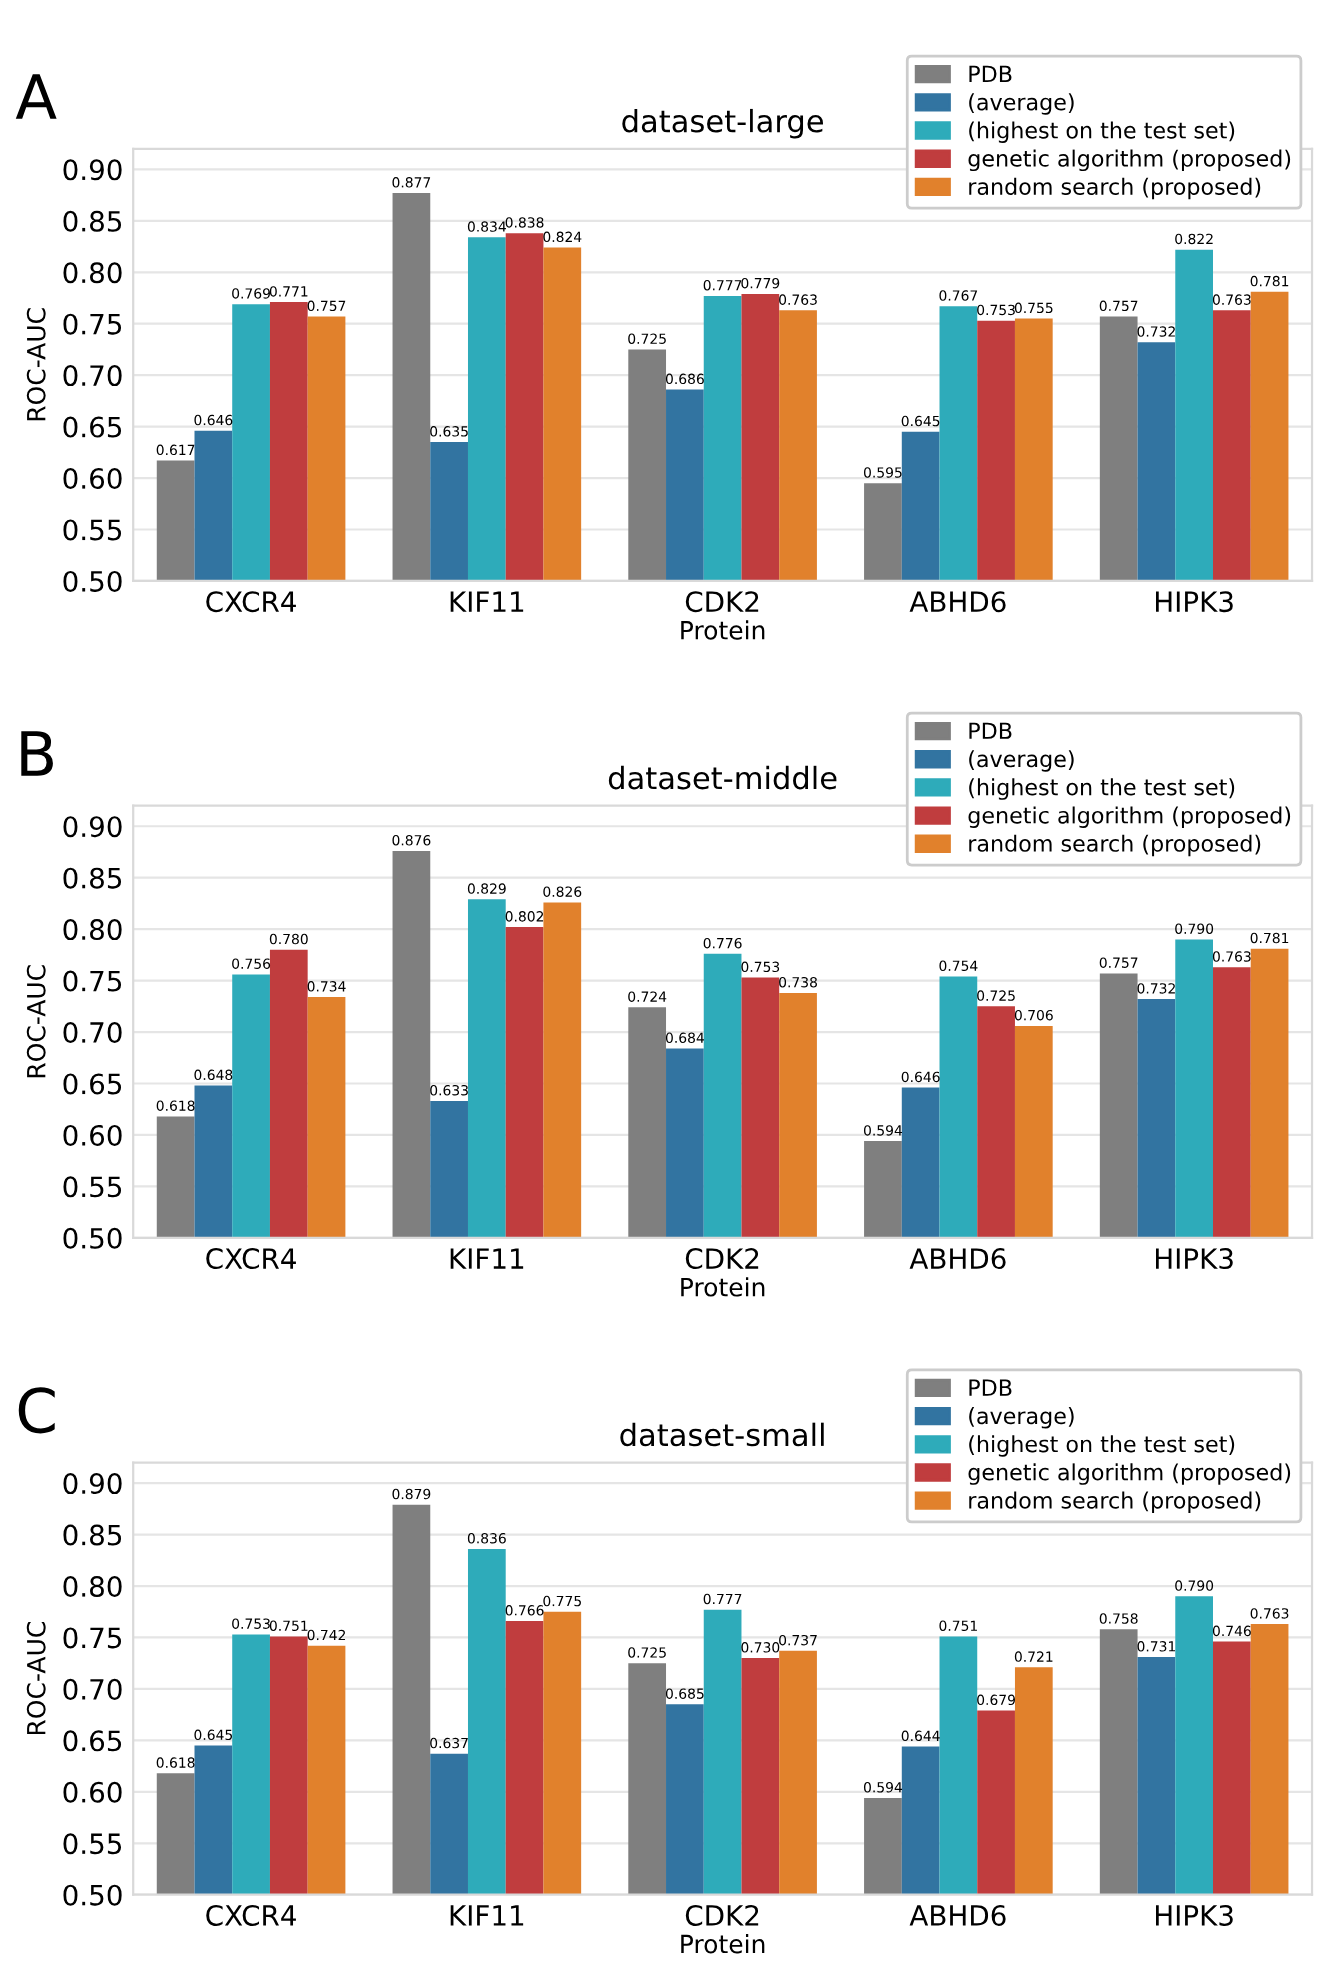 Image resolution: width=1332 pixels, height=1984 pixels. Describe the element at coordinates (722, 777) in the screenshot. I see `chart-title: dataset-middle` at that location.